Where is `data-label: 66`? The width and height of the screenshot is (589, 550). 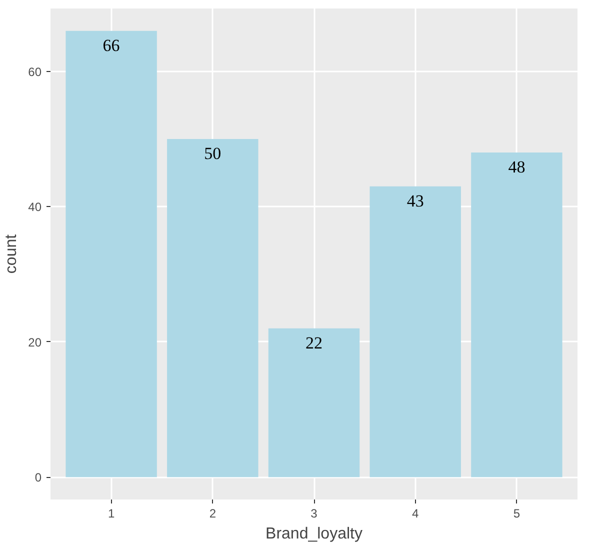 data-label: 66 is located at coordinates (111, 45).